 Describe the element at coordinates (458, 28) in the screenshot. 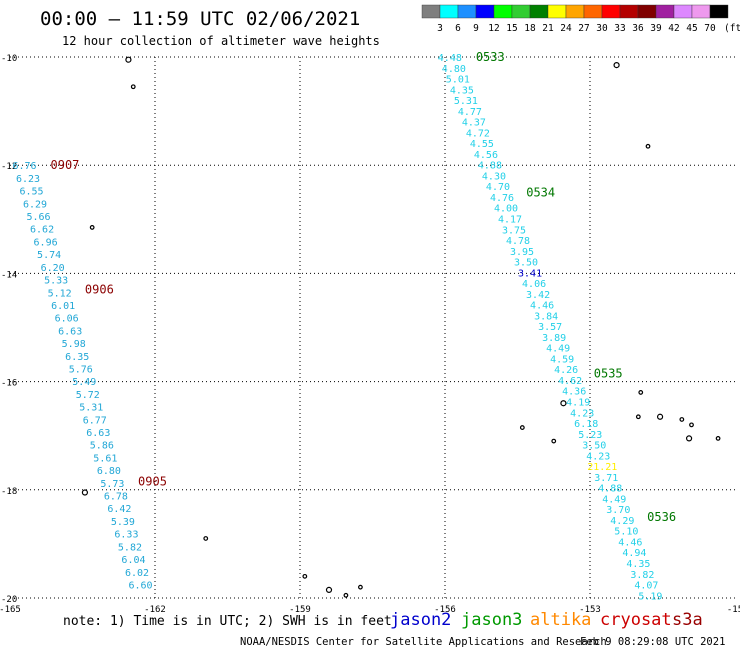

I see `scale-label: 6` at that location.